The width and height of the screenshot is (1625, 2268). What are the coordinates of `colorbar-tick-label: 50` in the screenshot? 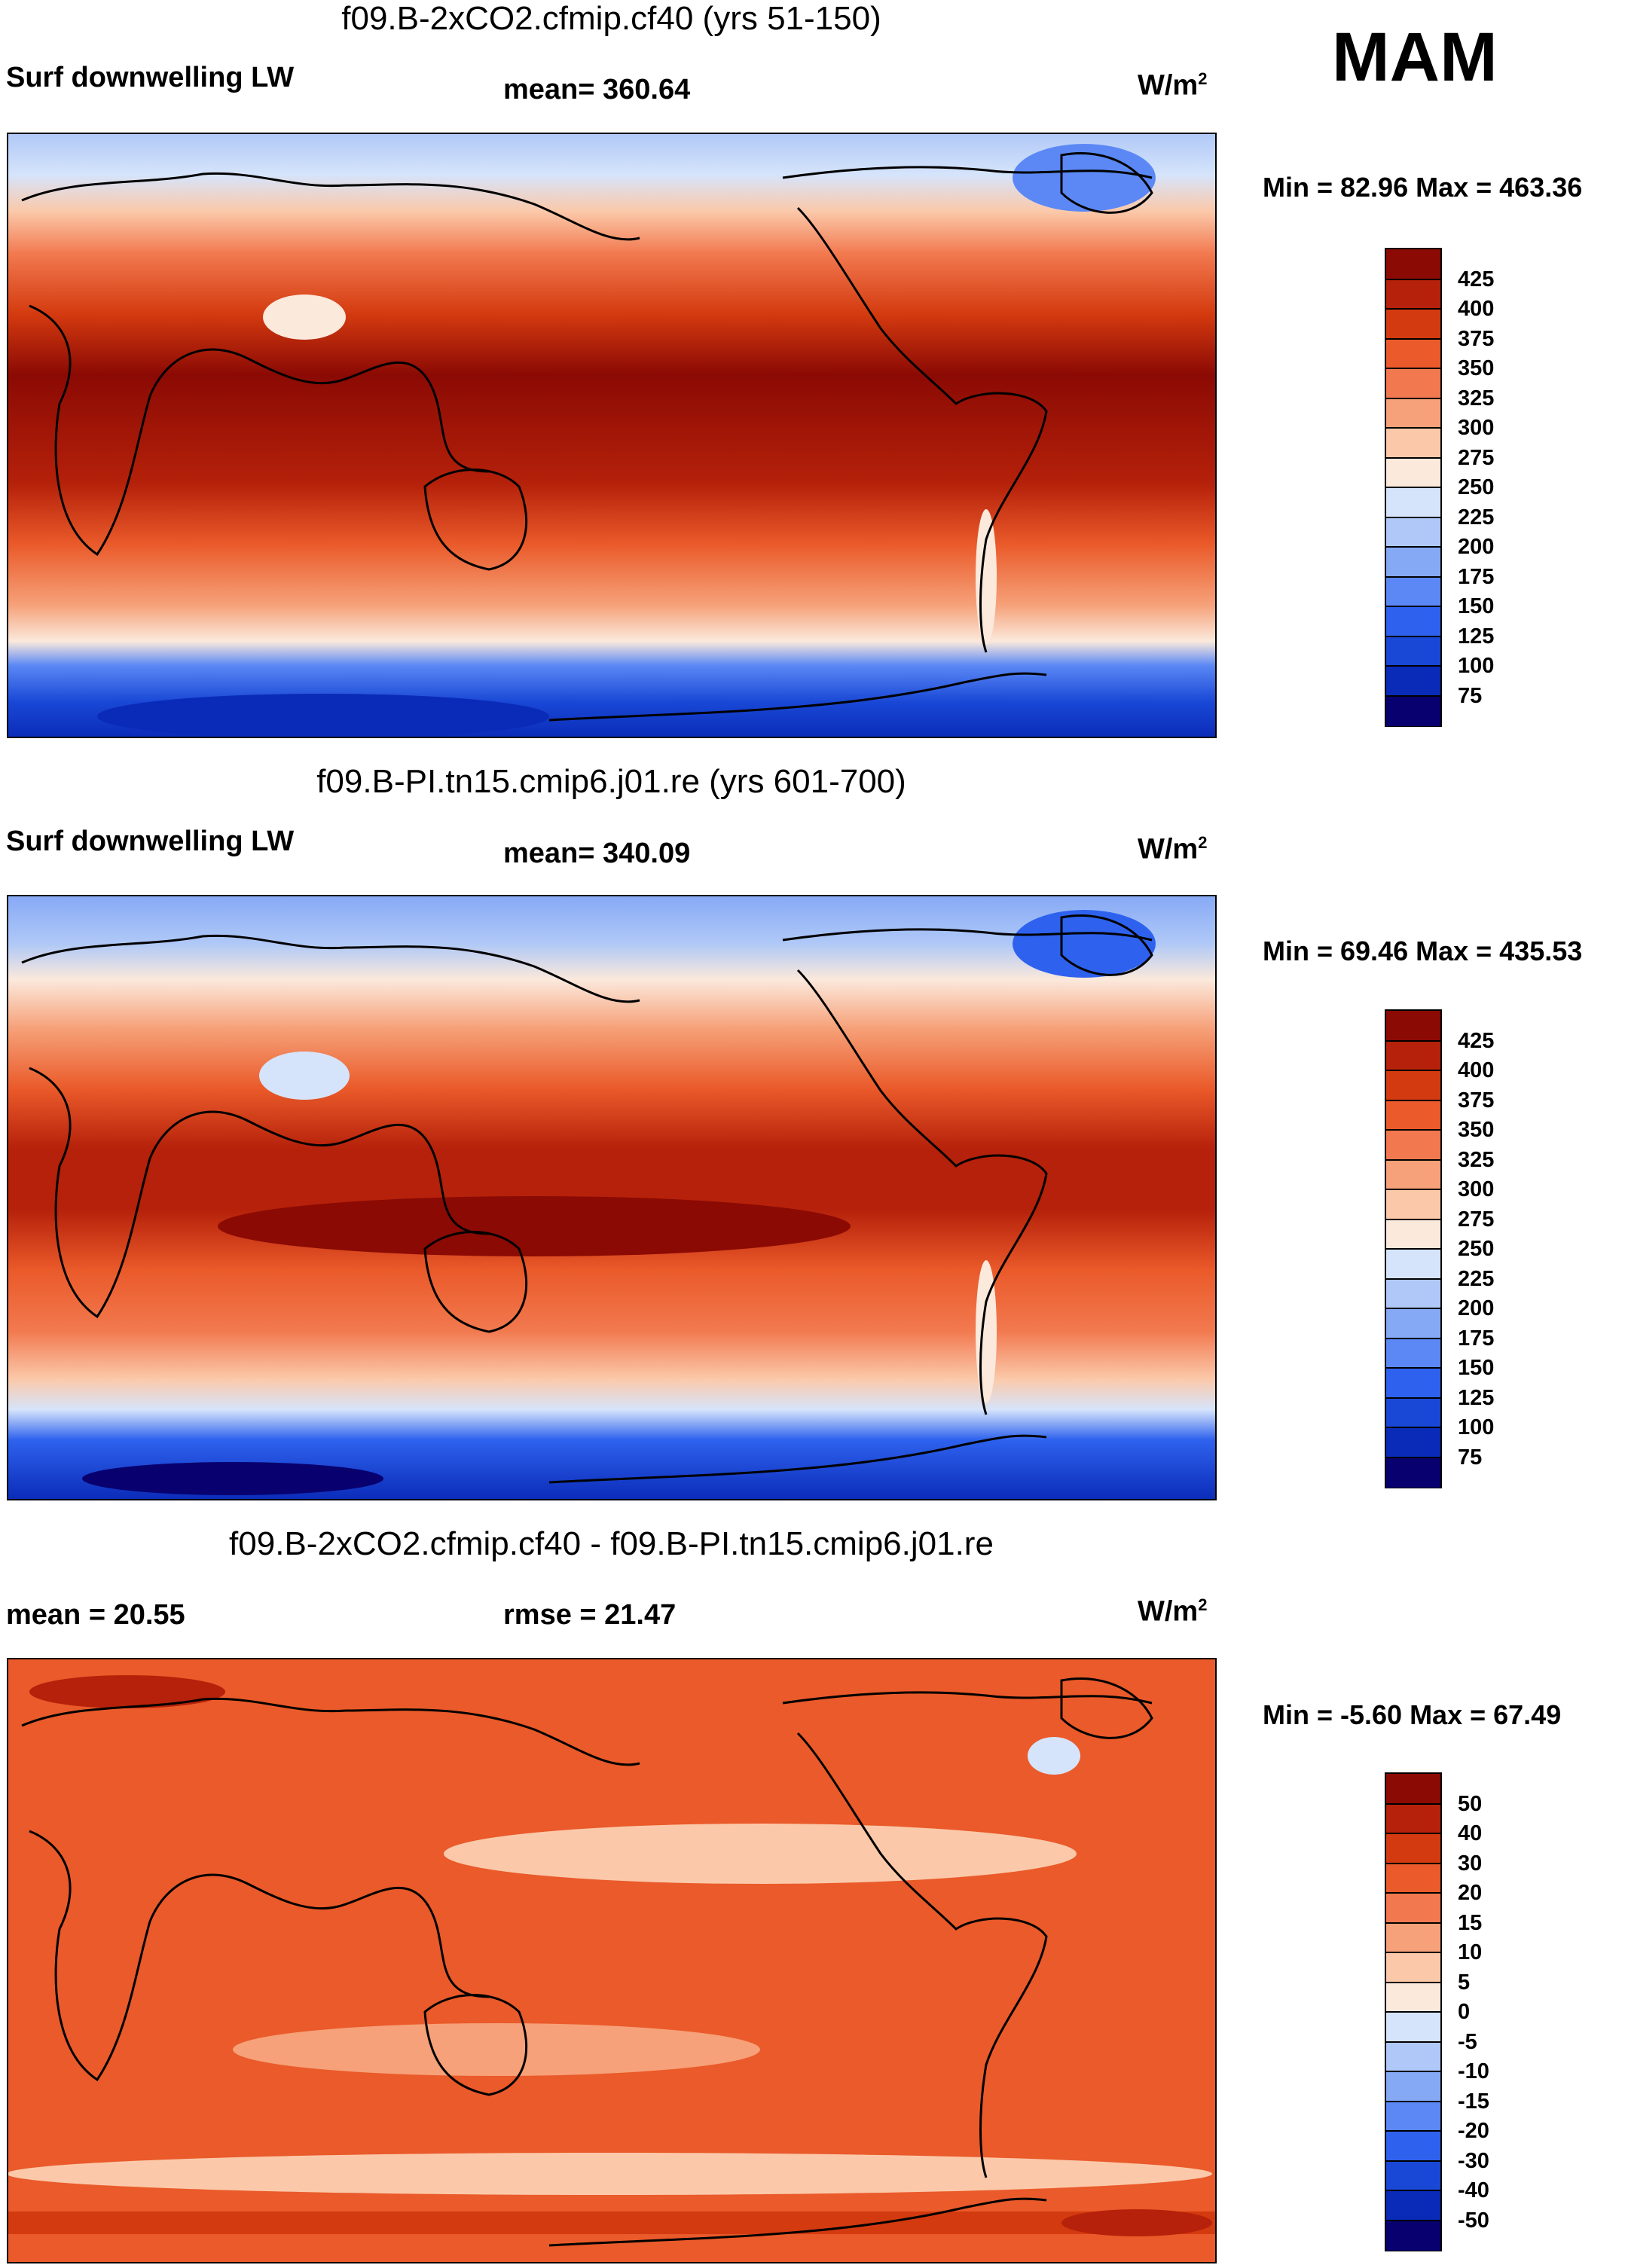 It's located at (1470, 1804).